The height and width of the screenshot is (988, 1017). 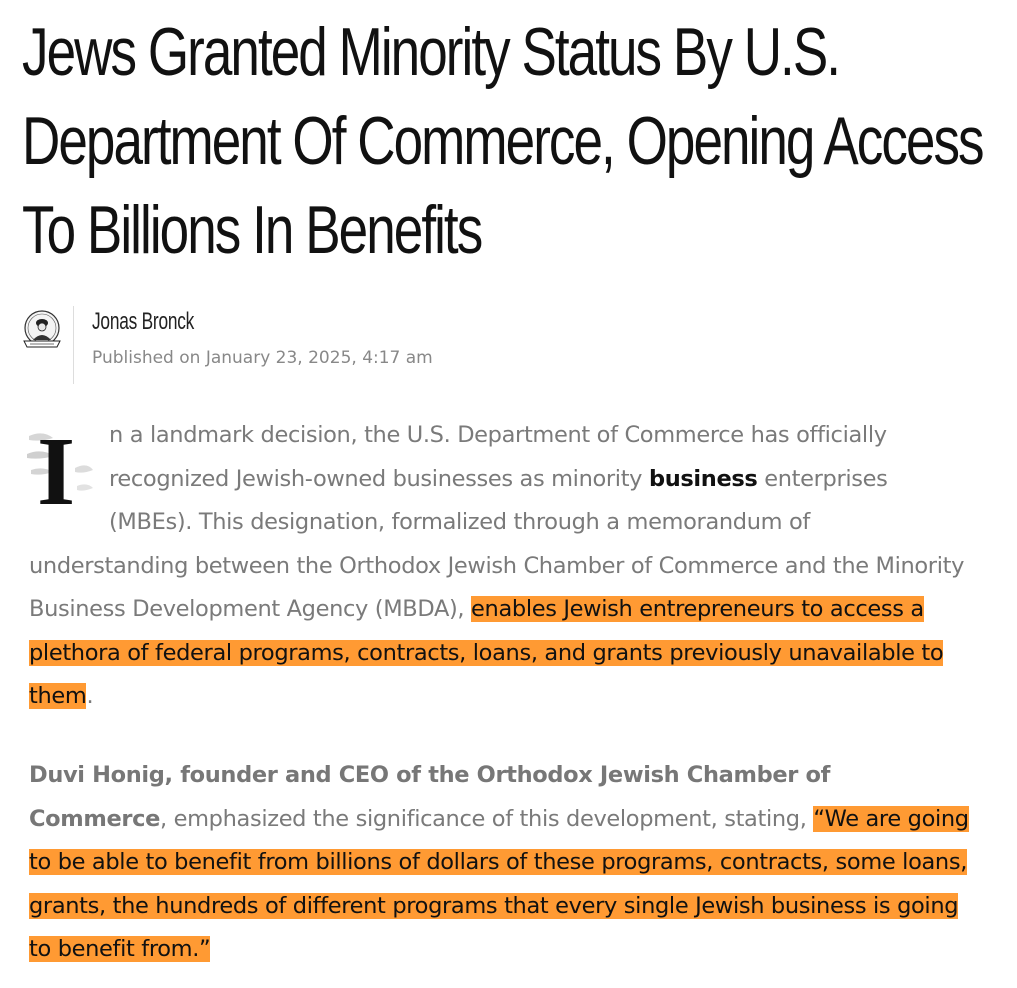 What do you see at coordinates (73, 345) in the screenshot?
I see `byline-divider` at bounding box center [73, 345].